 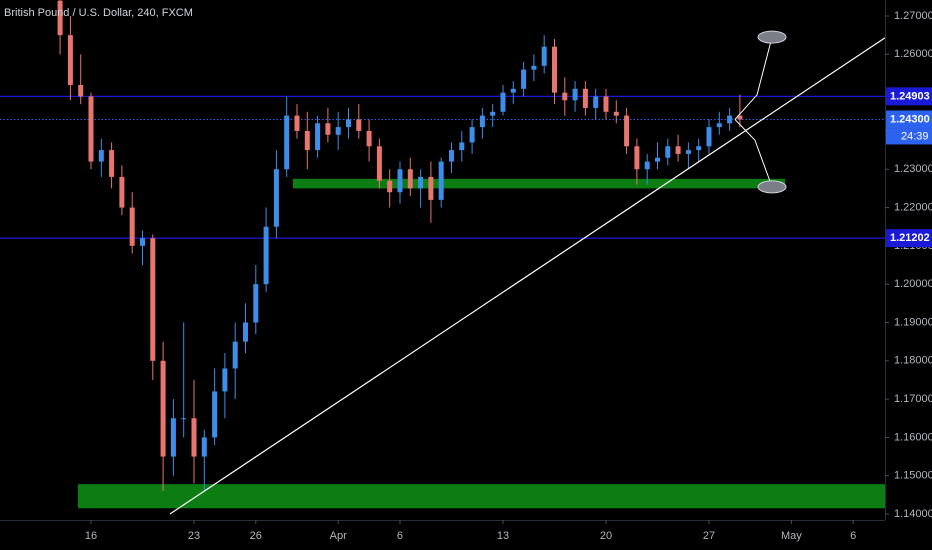 What do you see at coordinates (913, 169) in the screenshot?
I see `y-tick-label: 1.23000` at bounding box center [913, 169].